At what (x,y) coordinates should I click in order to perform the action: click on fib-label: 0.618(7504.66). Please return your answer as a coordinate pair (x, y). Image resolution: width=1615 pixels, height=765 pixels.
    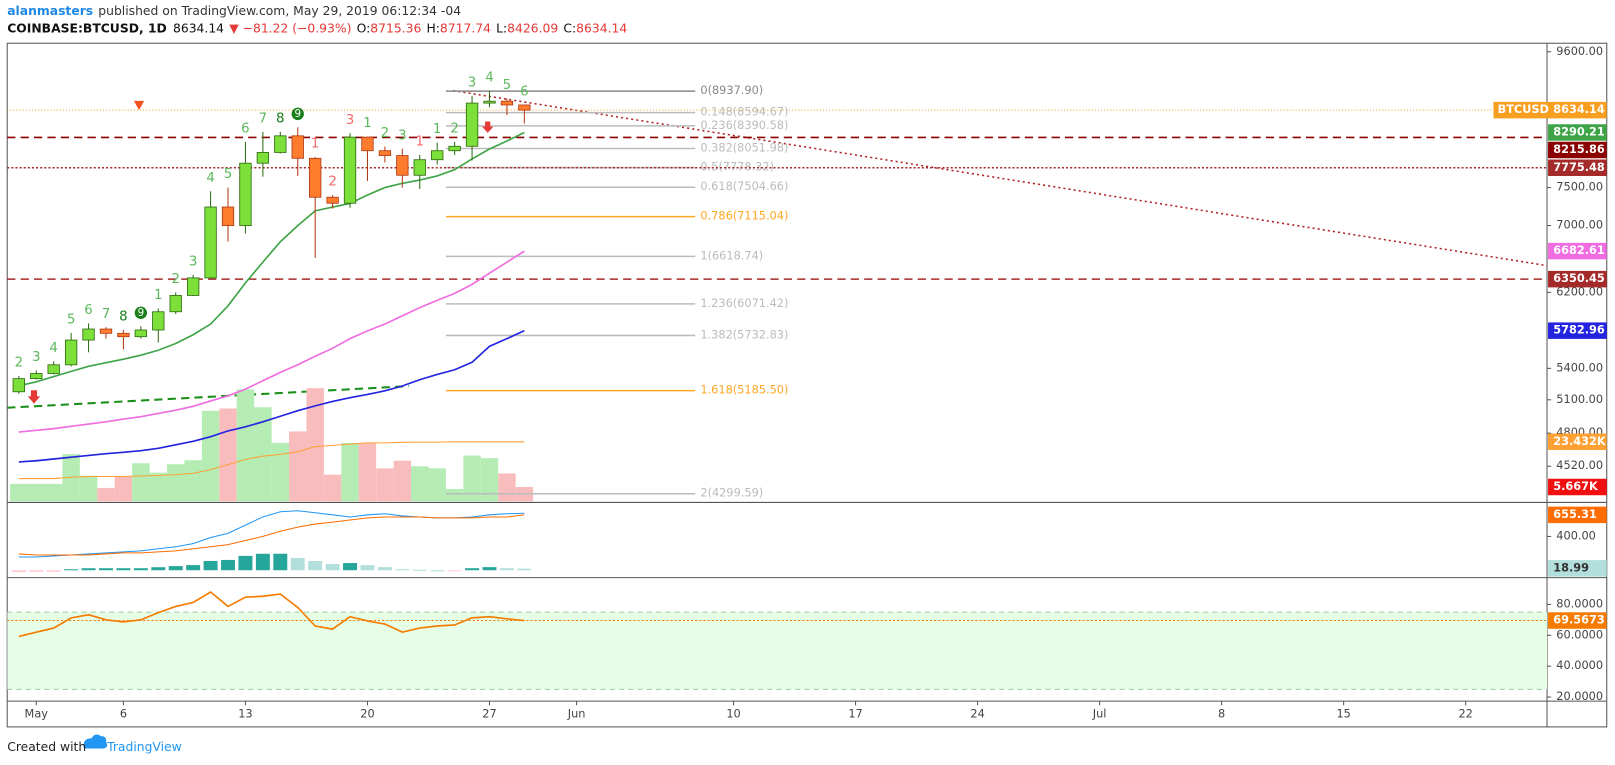
    Looking at the image, I should click on (744, 186).